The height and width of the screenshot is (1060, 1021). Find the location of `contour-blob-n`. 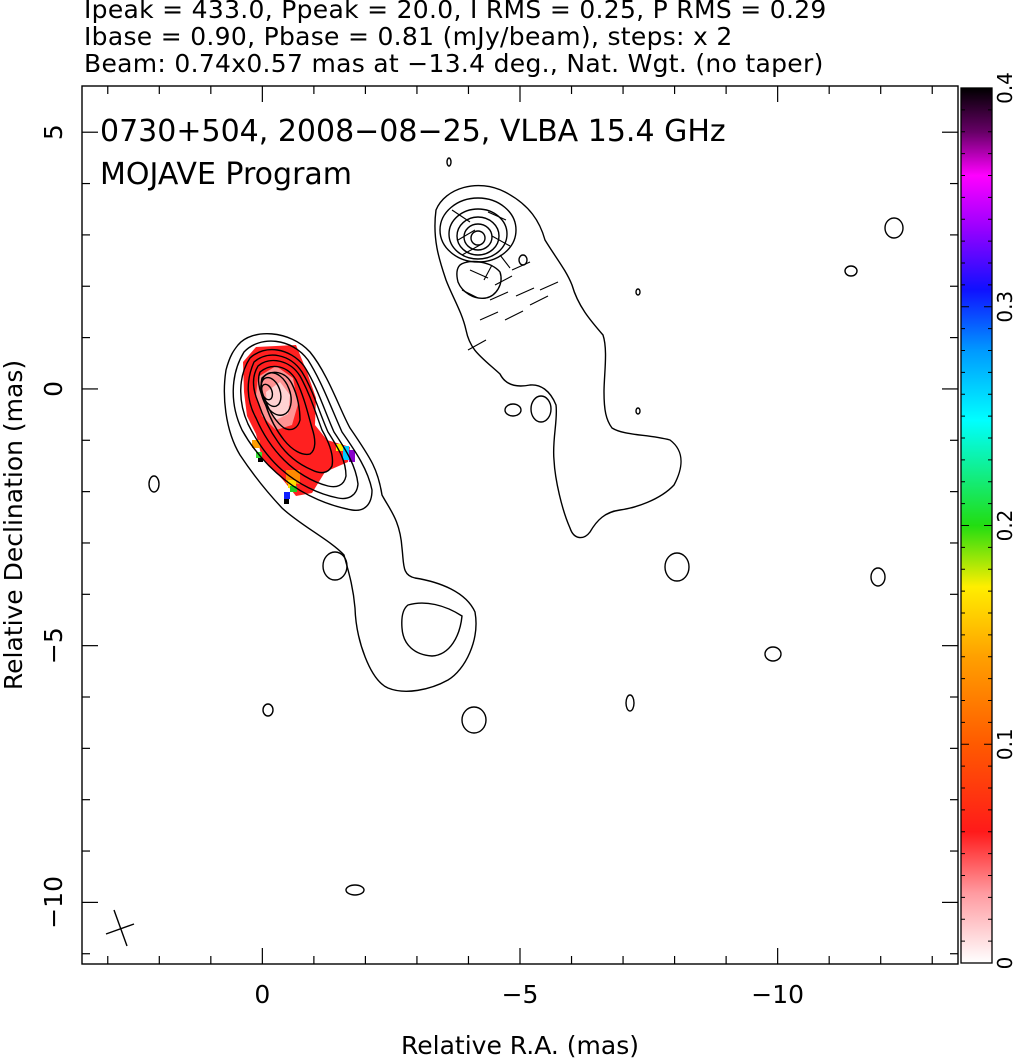

contour-blob-n is located at coordinates (449, 162).